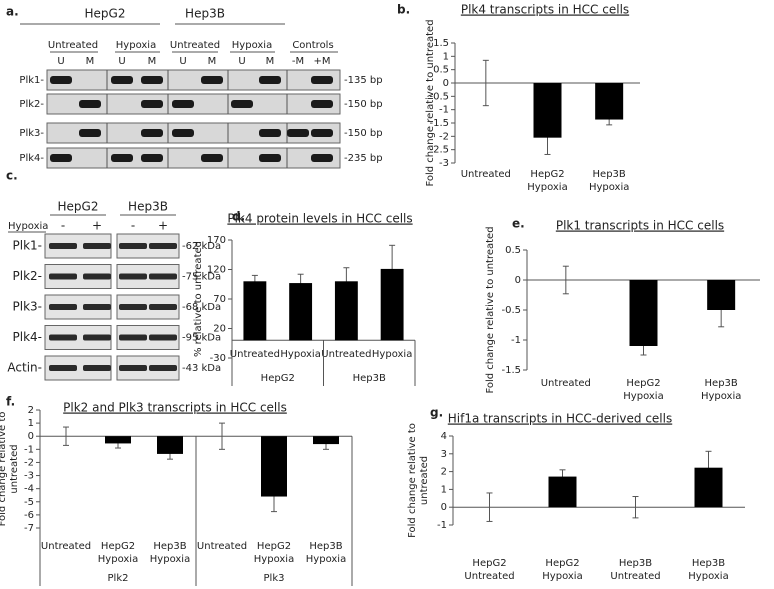 The width and height of the screenshot is (774, 589). I want to click on y-axis-label: % relative to untreated, so click(198, 299).